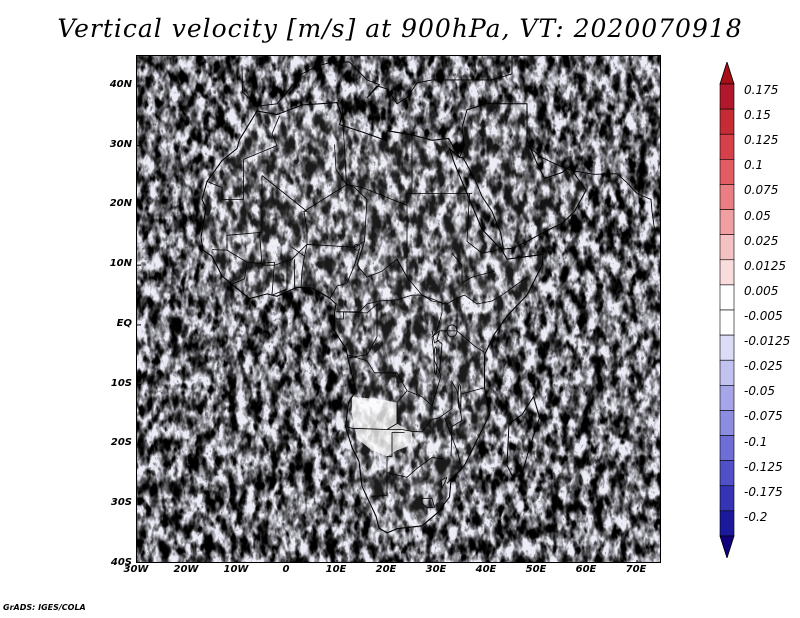 The height and width of the screenshot is (618, 800). What do you see at coordinates (452, 331) in the screenshot?
I see `lake-victoria` at bounding box center [452, 331].